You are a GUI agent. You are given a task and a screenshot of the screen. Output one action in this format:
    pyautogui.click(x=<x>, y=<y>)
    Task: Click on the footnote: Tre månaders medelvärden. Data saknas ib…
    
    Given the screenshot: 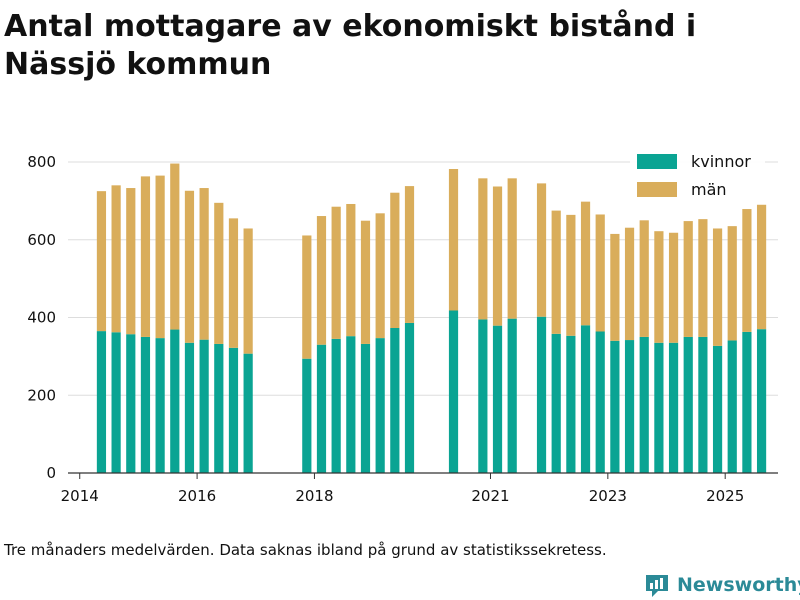 What is the action you would take?
    pyautogui.click(x=305, y=550)
    